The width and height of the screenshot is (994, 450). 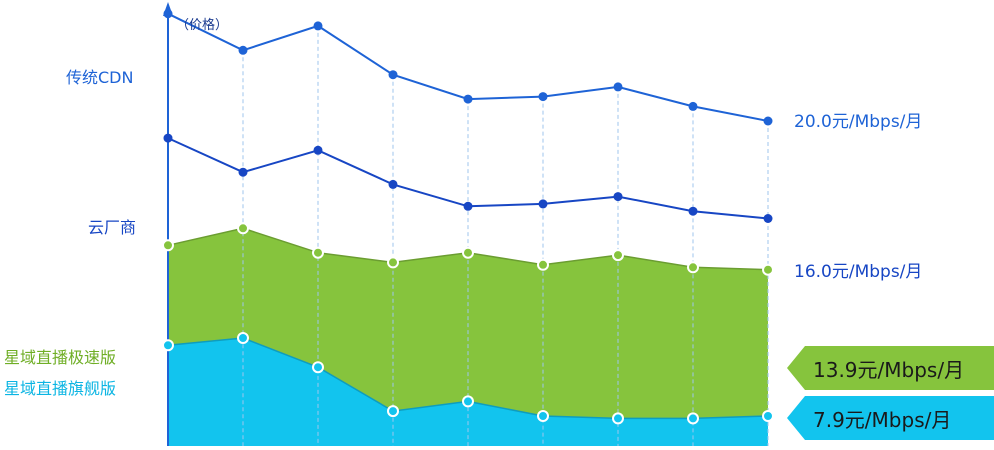 I want to click on series-label-xingyu-flagship: 星域直播旗舰版, so click(x=60, y=388).